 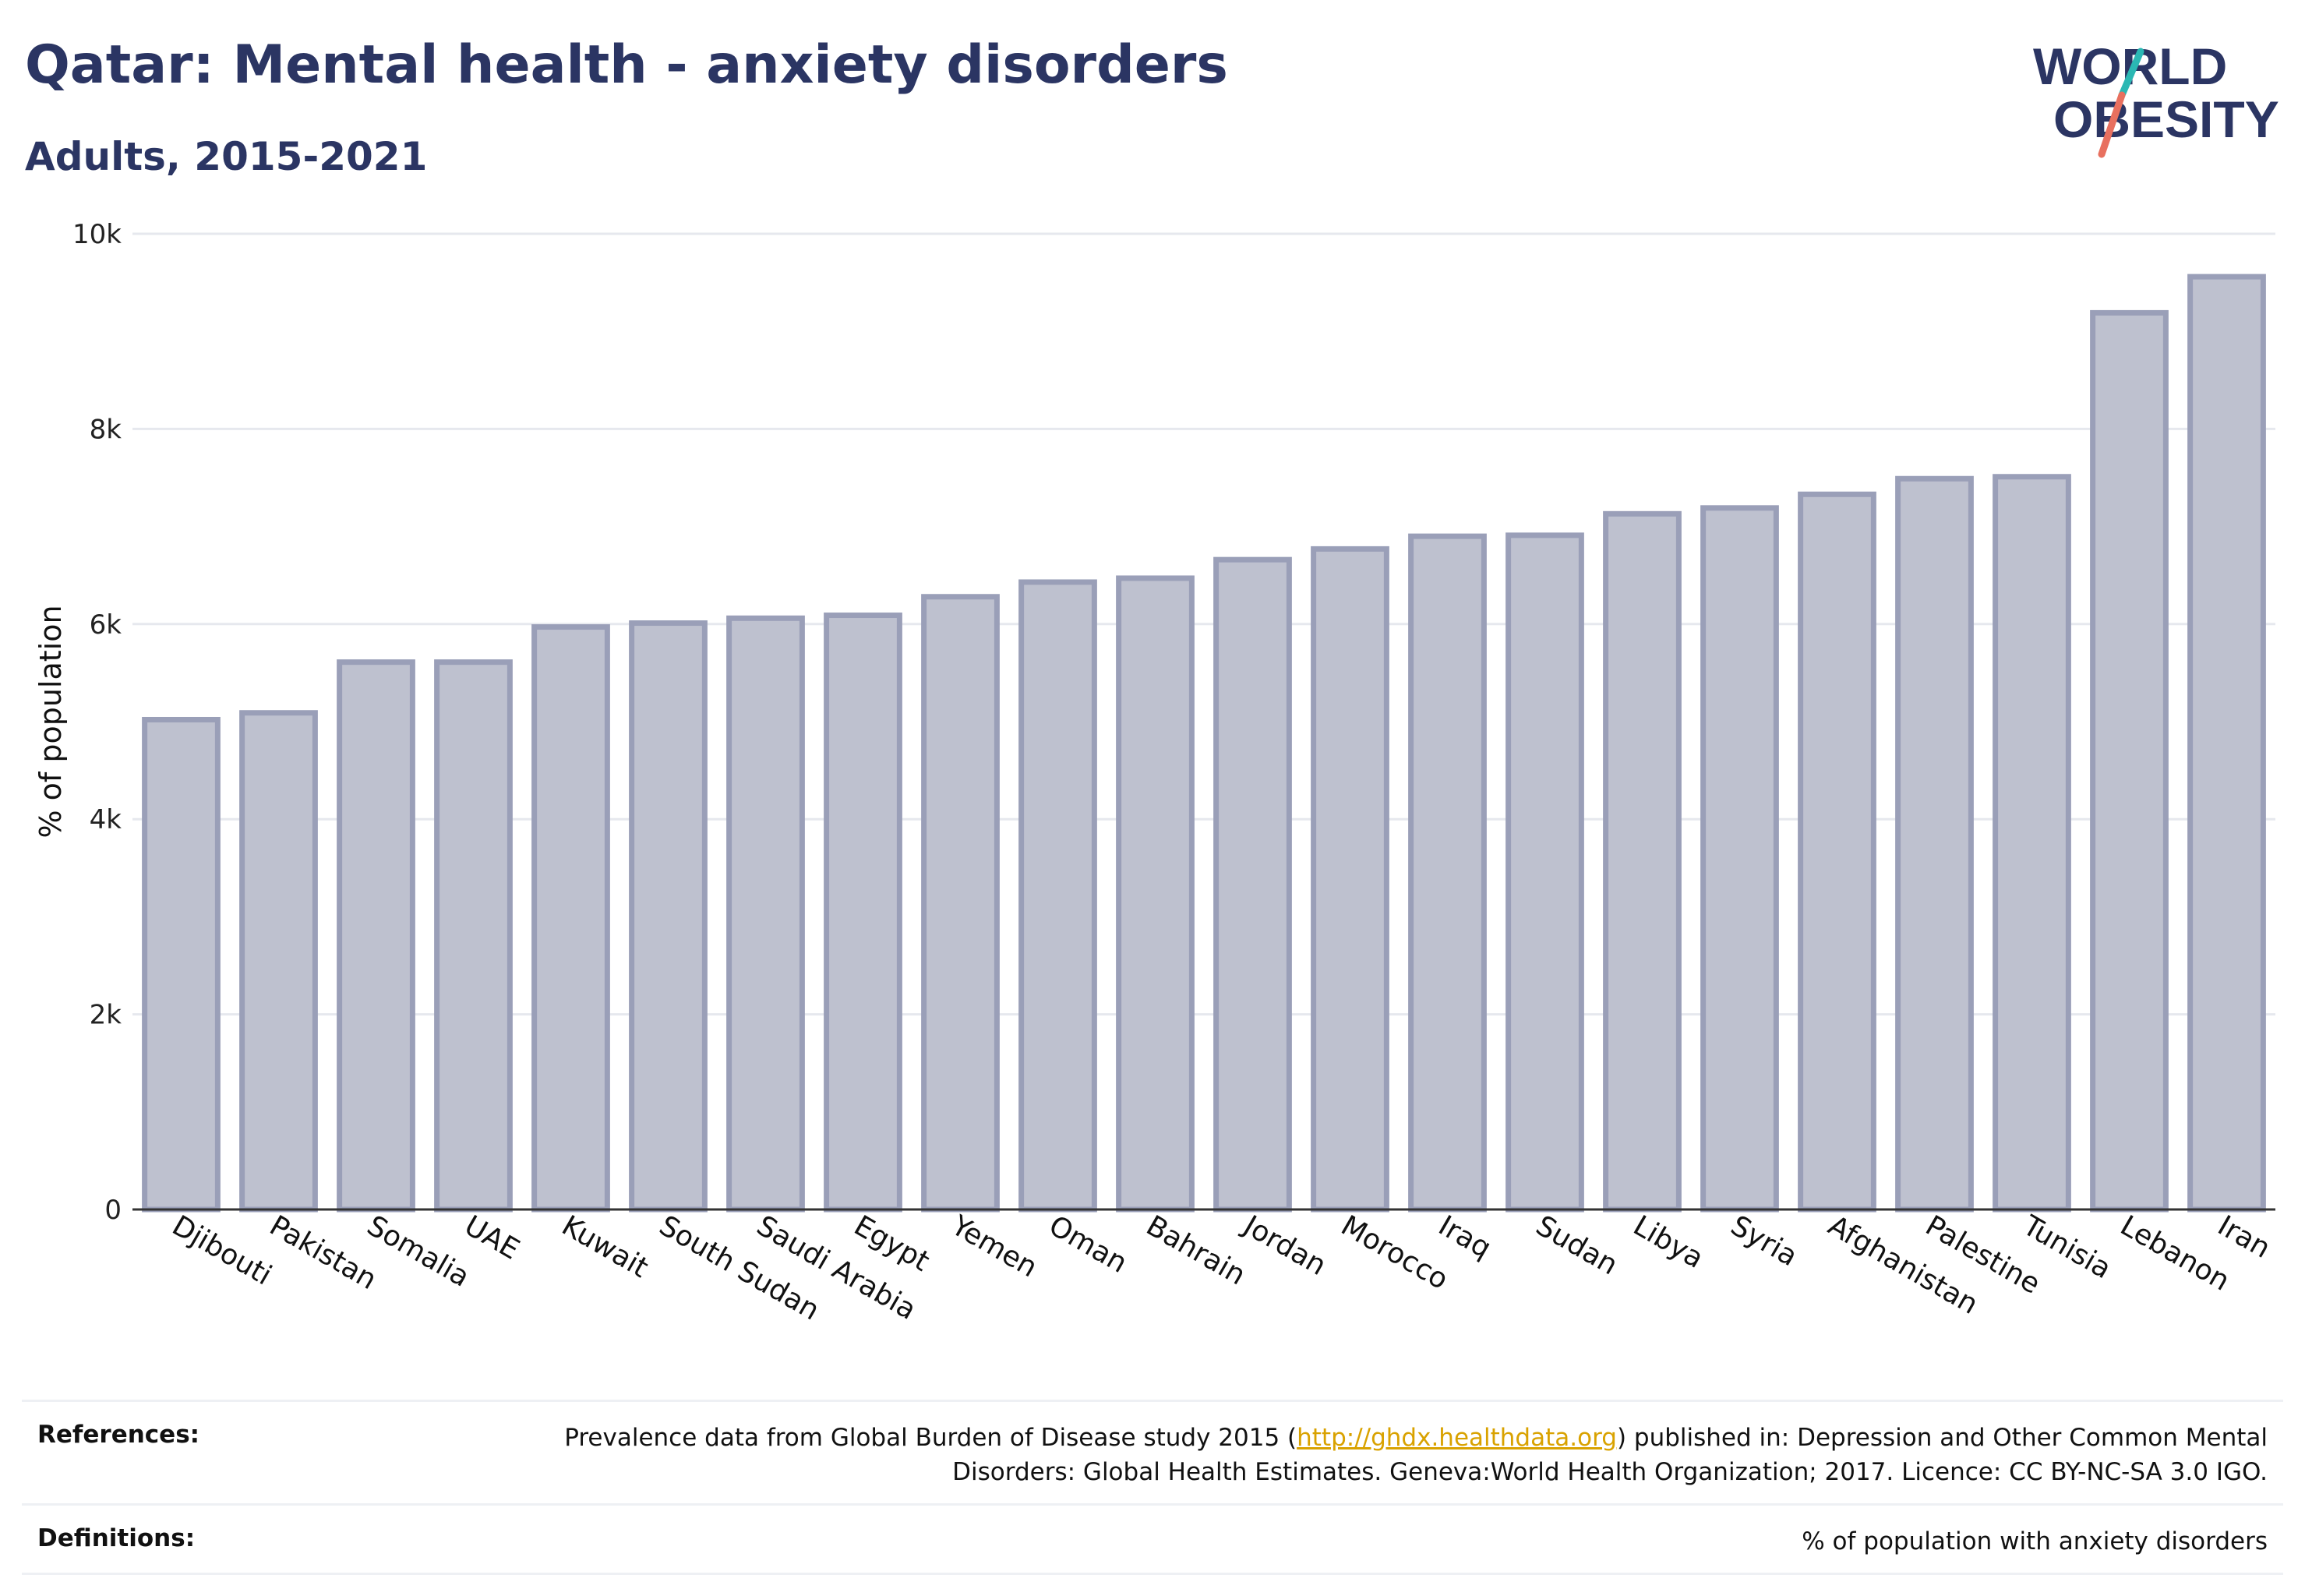 What do you see at coordinates (106, 429) in the screenshot?
I see `y-tick-label: 8k` at bounding box center [106, 429].